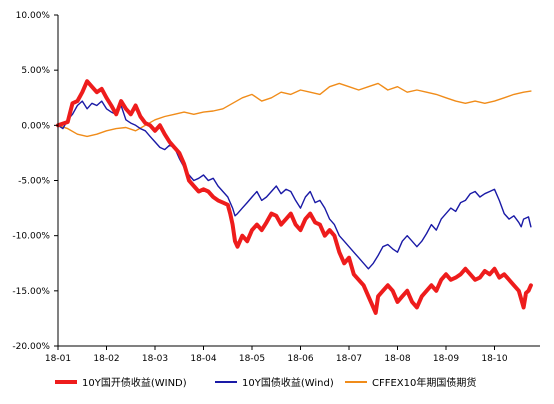 The height and width of the screenshot is (404, 554). Describe the element at coordinates (349, 359) in the screenshot. I see `x-tick-label: 18-07` at that location.